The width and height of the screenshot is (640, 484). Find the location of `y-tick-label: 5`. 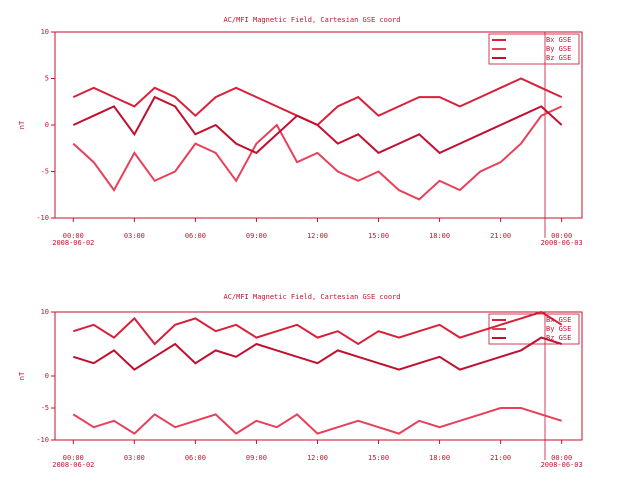

y-tick-label: 5 is located at coordinates (47, 79).